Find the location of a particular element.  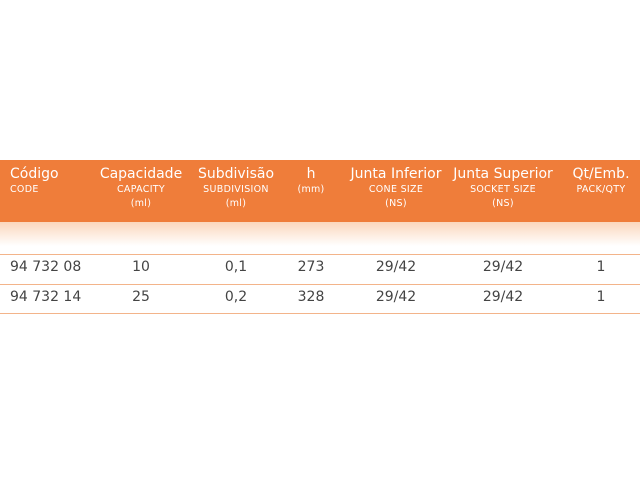

header-title: Código is located at coordinates (34, 174).